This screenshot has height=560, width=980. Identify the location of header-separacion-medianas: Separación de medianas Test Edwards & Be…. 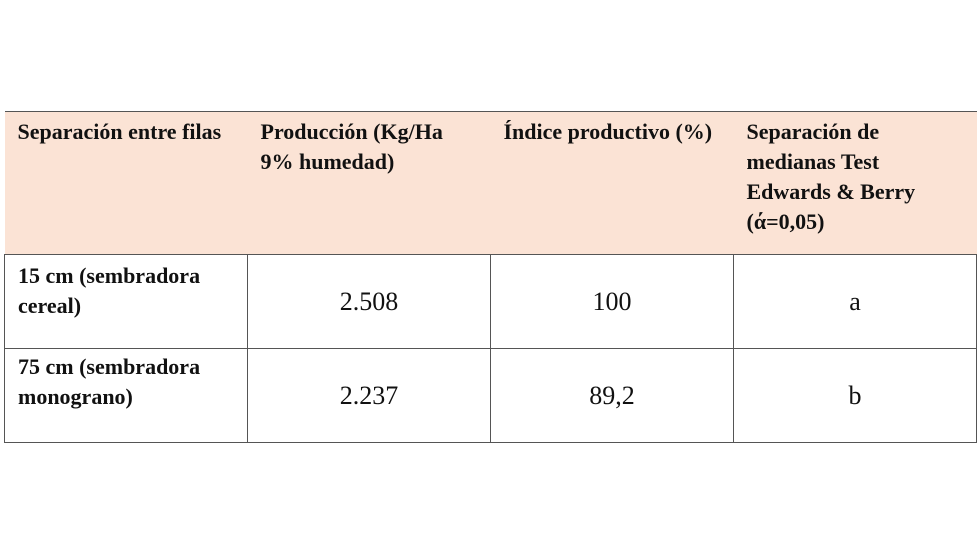
(855, 183).